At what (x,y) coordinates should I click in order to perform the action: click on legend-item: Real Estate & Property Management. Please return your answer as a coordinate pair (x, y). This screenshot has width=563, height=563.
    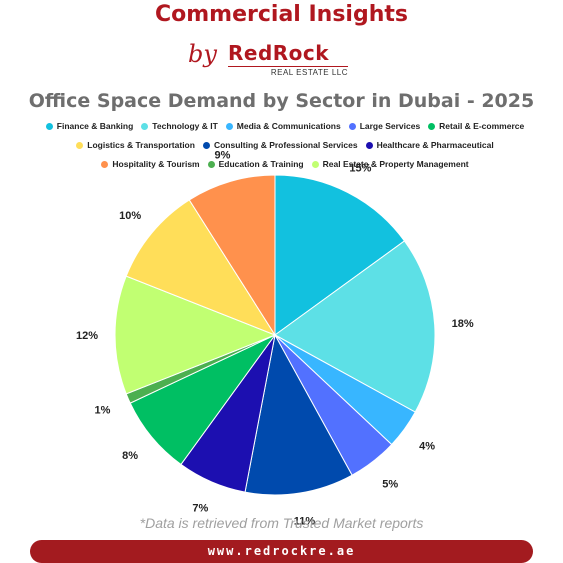
    Looking at the image, I should click on (390, 164).